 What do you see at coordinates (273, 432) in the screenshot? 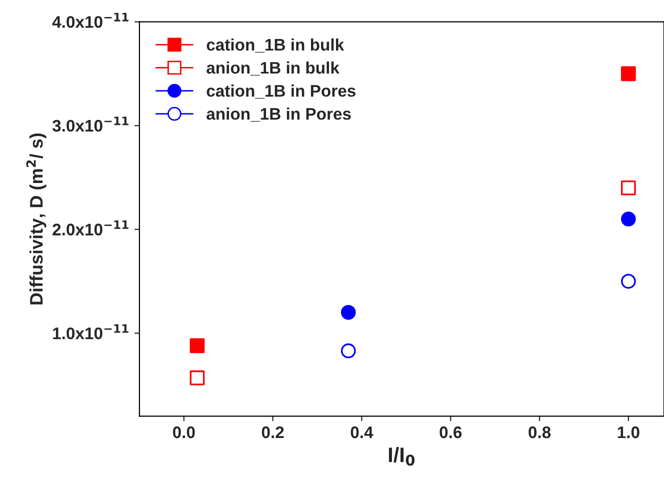
I see `x-tick-label: 0.2` at bounding box center [273, 432].